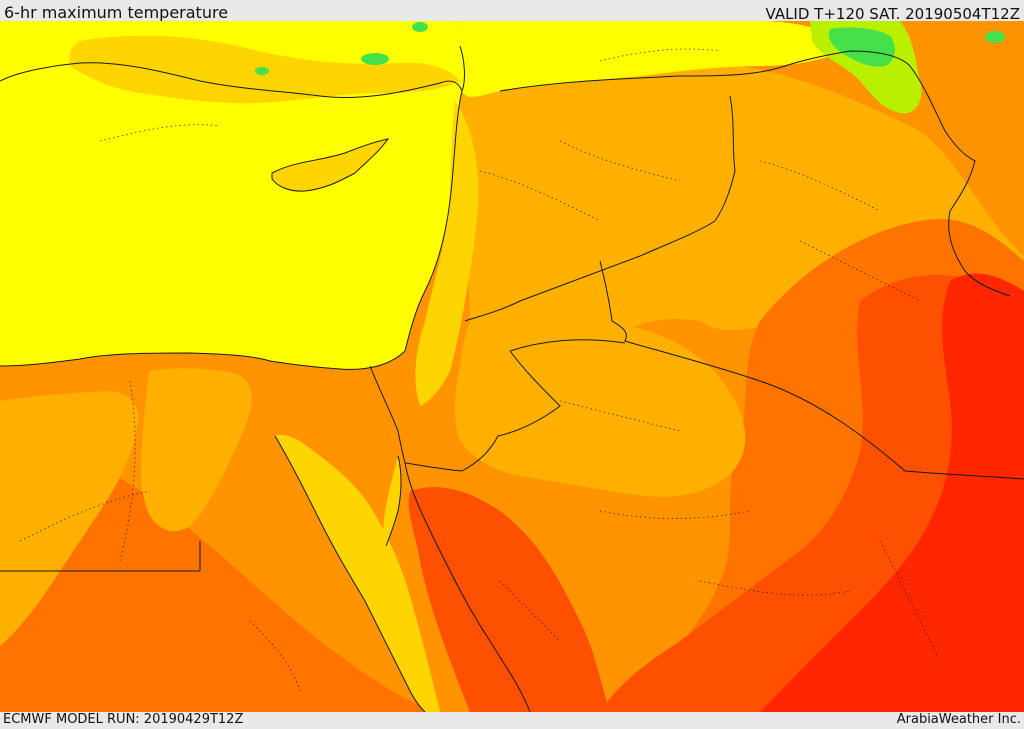 The image size is (1024, 729). I want to click on coast-red-sea-east, so click(467, 587).